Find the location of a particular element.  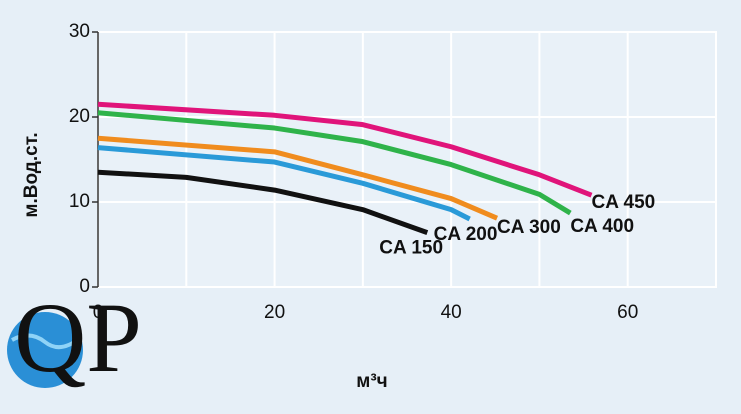

y-axis-label: м.Вод.ст. is located at coordinates (31, 174).